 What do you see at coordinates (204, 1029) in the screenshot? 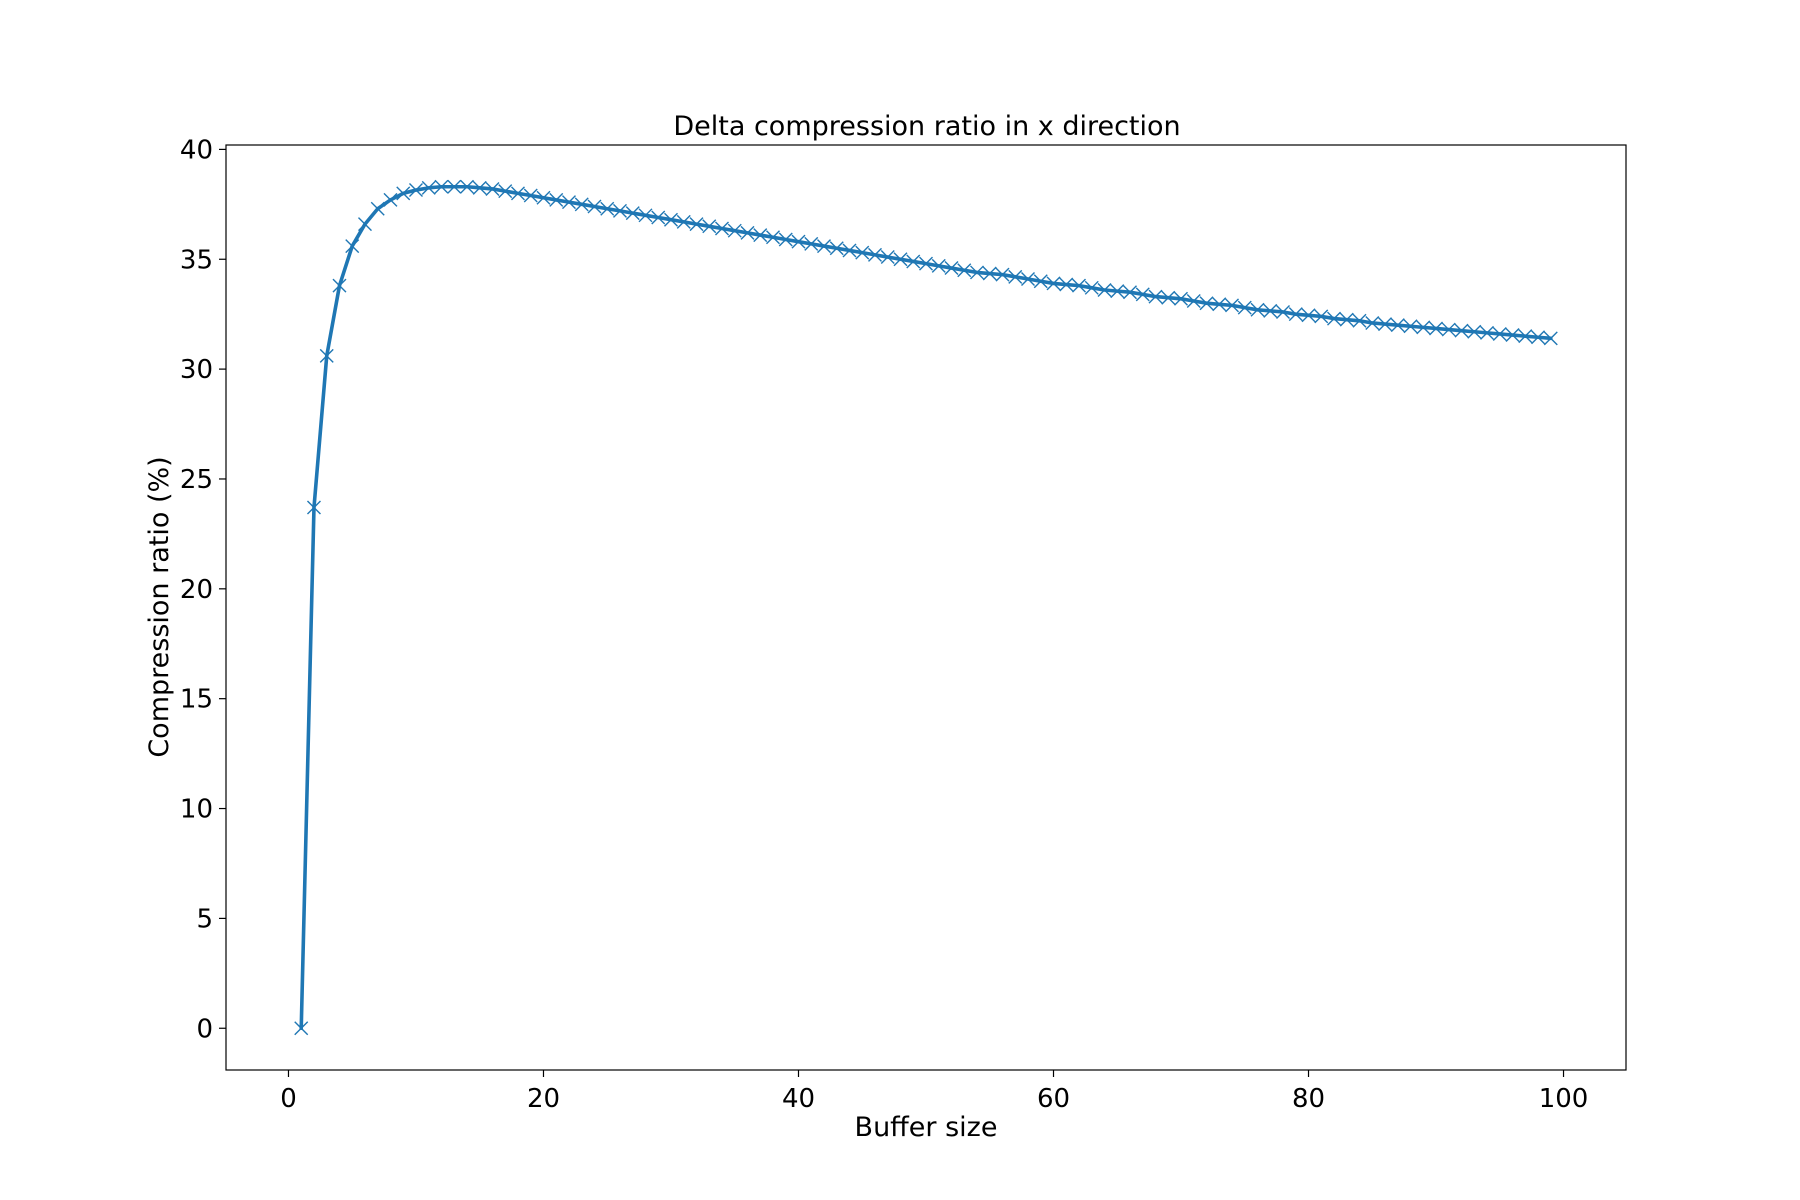
I see `y-tick-label-0: 0` at bounding box center [204, 1029].